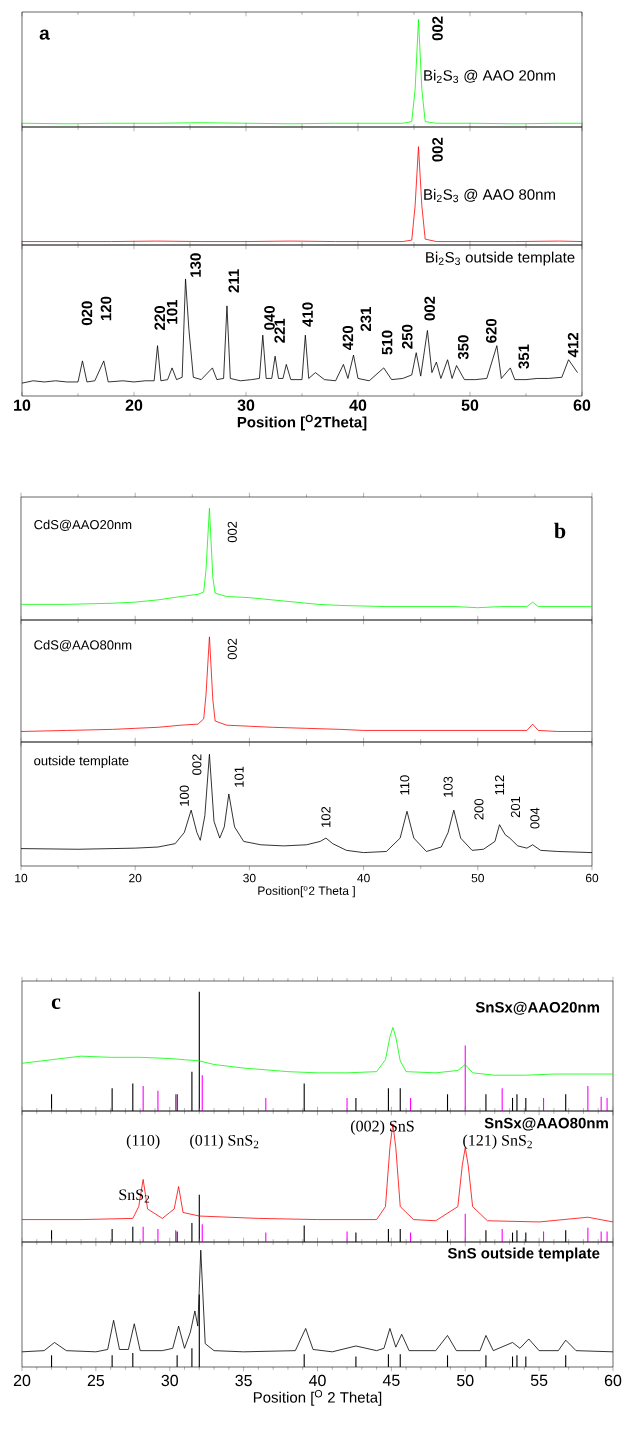 The height and width of the screenshot is (1429, 631). What do you see at coordinates (537, 1008) in the screenshot?
I see `text: SnSx@AAO20nm` at bounding box center [537, 1008].